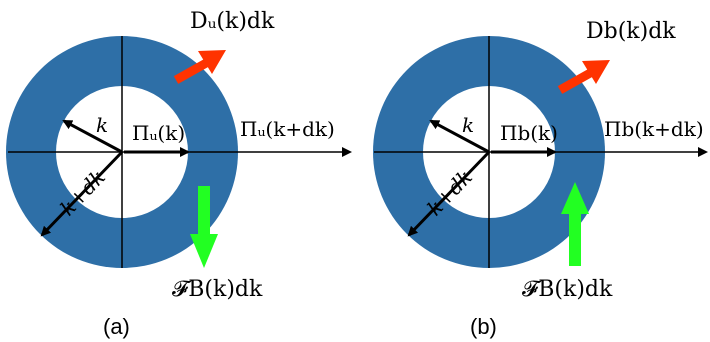 The height and width of the screenshot is (342, 710). Describe the element at coordinates (631, 31) in the screenshot. I see `label-dissipation: Db(k)dk` at that location.